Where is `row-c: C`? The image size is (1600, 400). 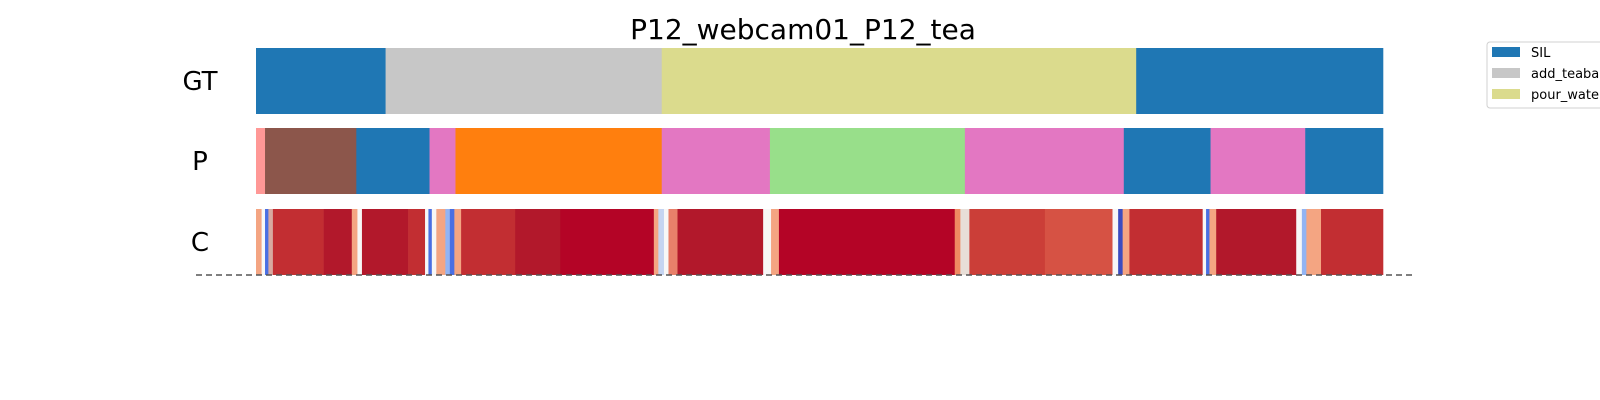 row-c: C is located at coordinates (787, 242).